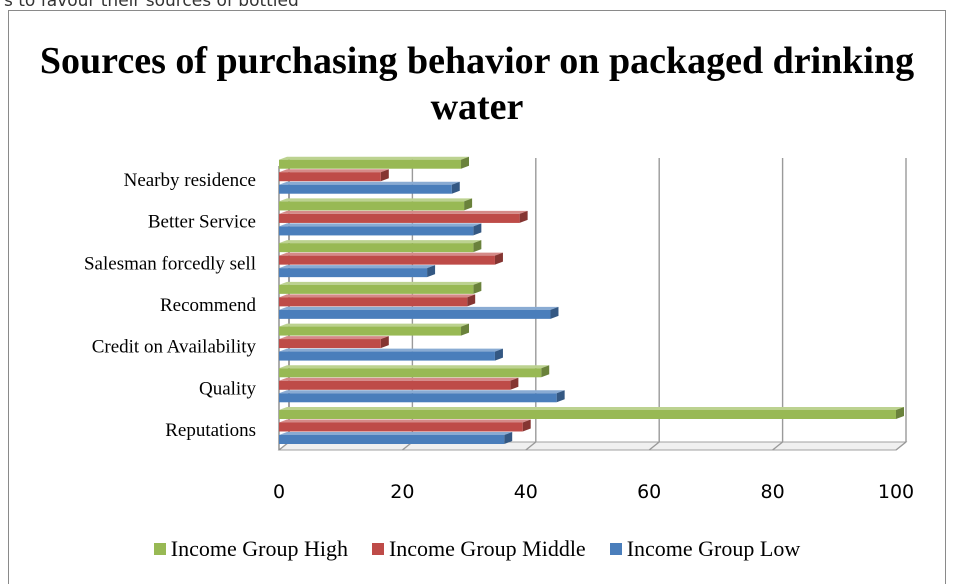 Image resolution: width=954 pixels, height=584 pixels. Describe the element at coordinates (170, 263) in the screenshot. I see `category-label: Salesman forcedly sell` at that location.